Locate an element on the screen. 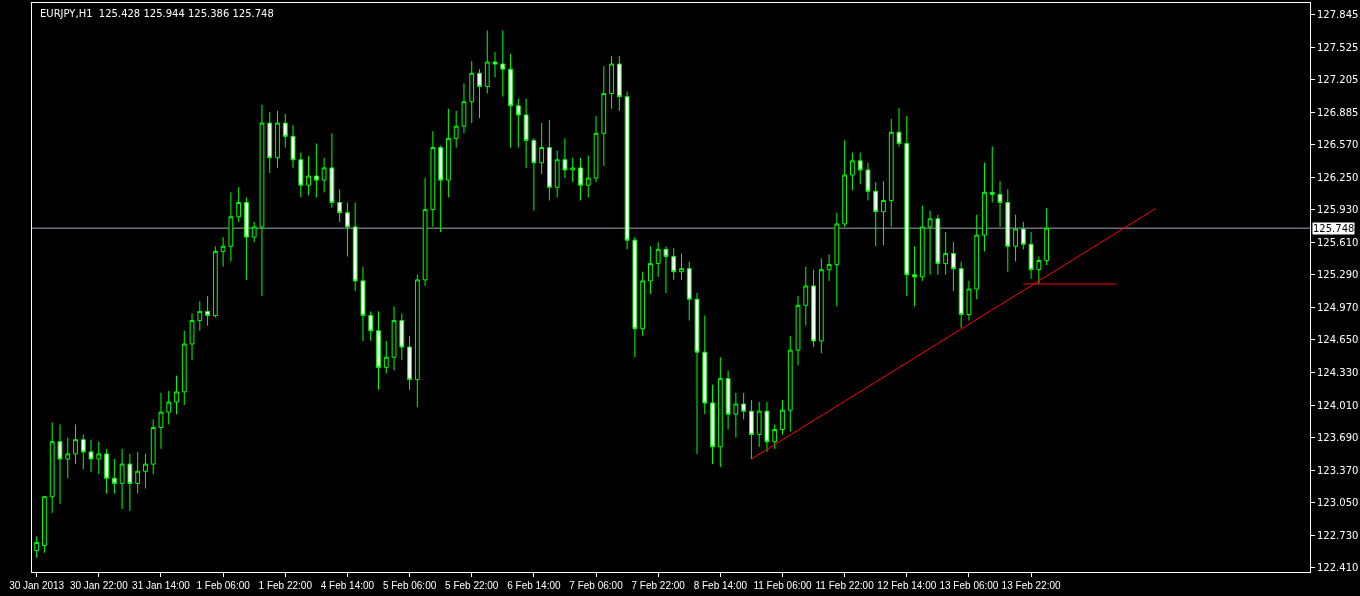 Image resolution: width=1360 pixels, height=596 pixels. x-tick-label: 30 Jan 2013 is located at coordinates (37, 585).